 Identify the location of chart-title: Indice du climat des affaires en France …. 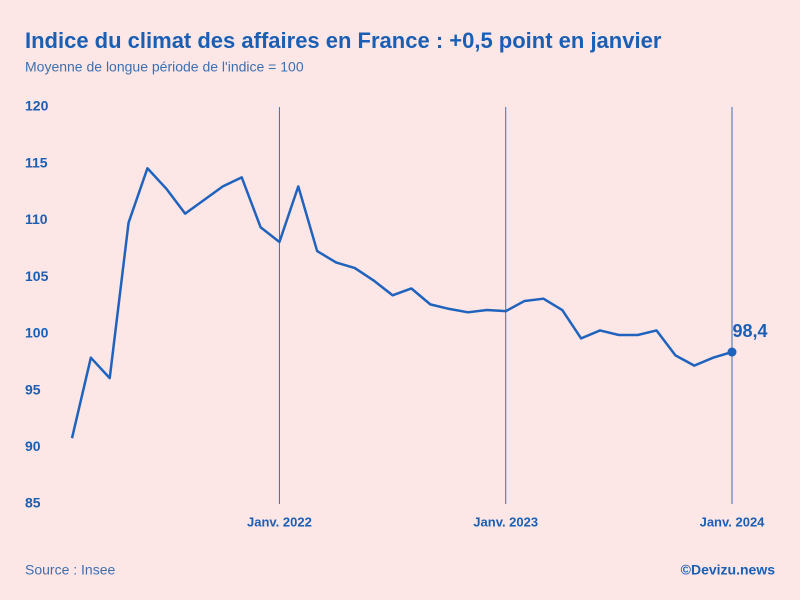
(343, 40).